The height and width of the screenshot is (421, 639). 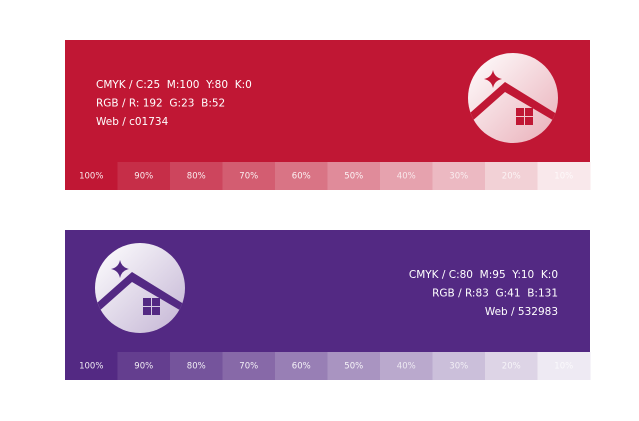 What do you see at coordinates (160, 104) in the screenshot?
I see `color-spec: RGB / R: 192 G:23 B:52` at bounding box center [160, 104].